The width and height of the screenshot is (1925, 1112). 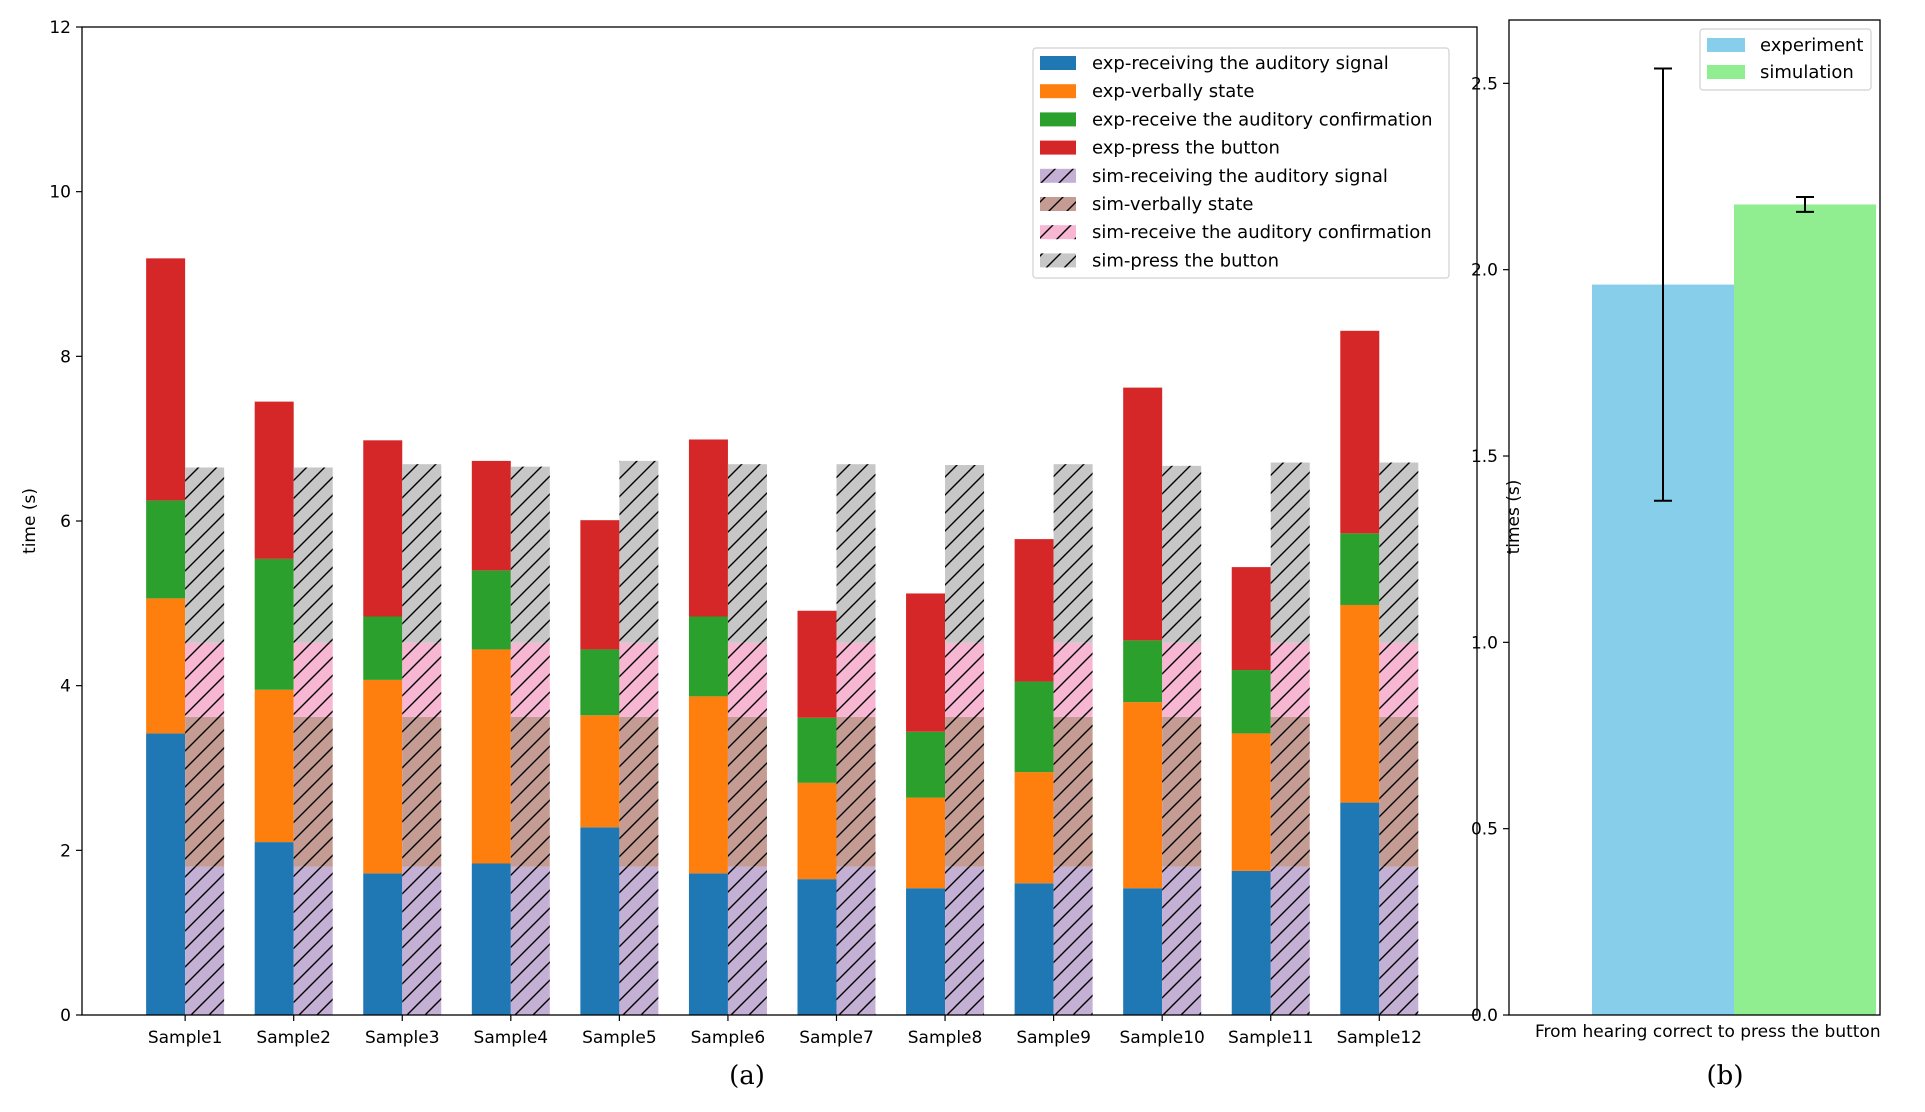 I want to click on y-tick-label: 2.0, so click(x=1484, y=271).